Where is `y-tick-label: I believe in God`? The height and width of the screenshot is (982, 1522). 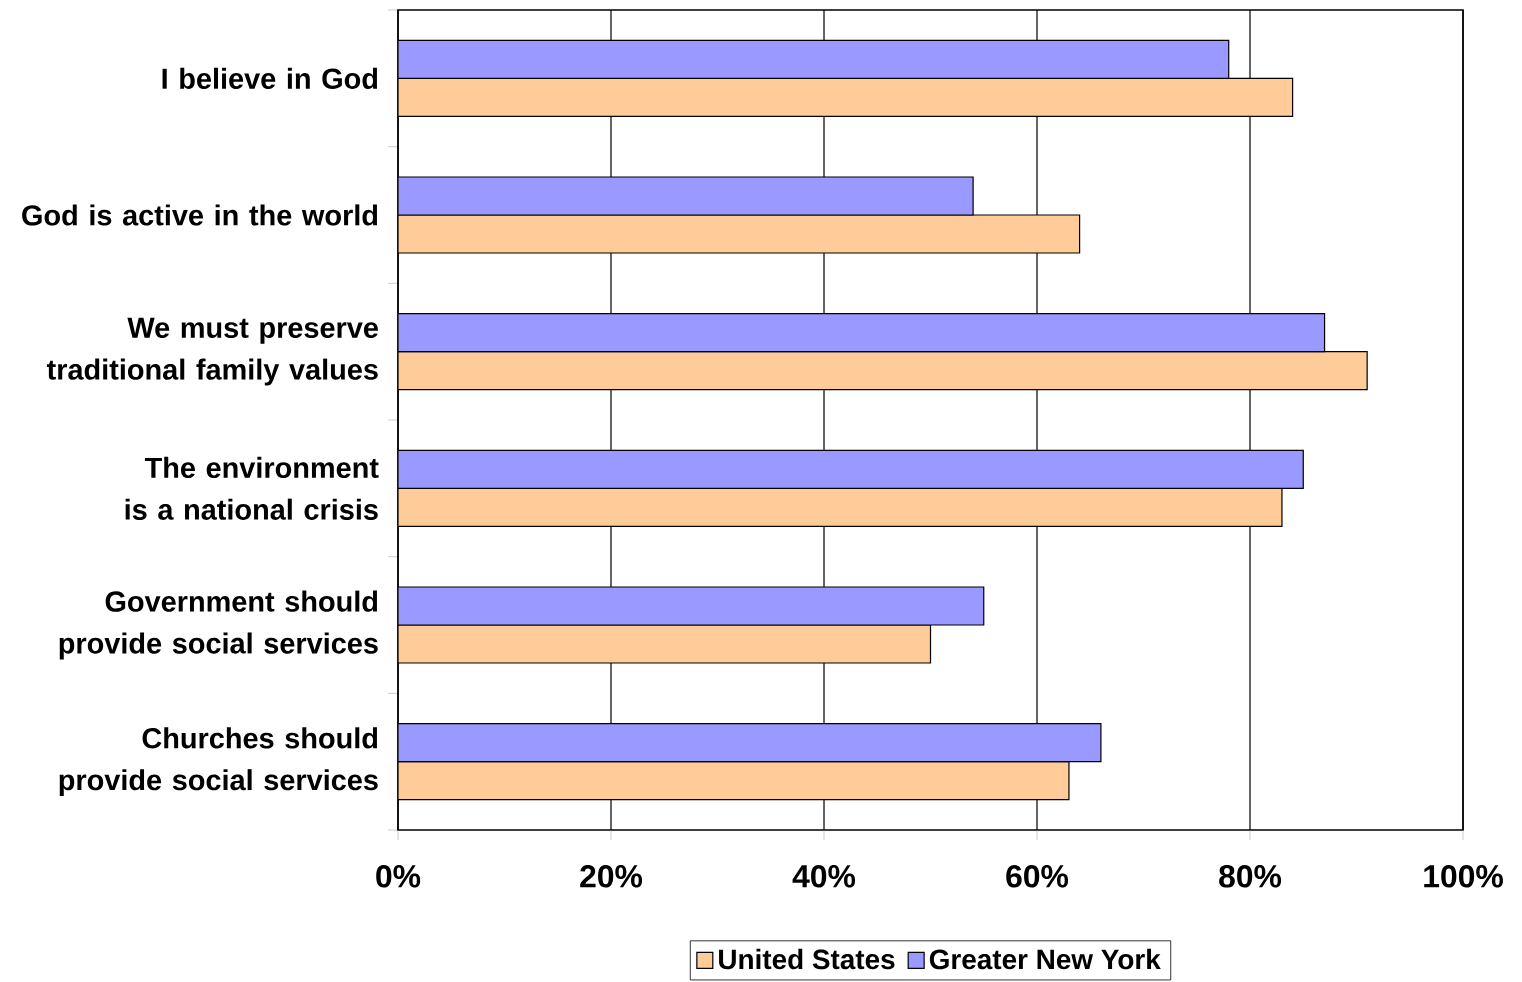
y-tick-label: I believe in God is located at coordinates (270, 78).